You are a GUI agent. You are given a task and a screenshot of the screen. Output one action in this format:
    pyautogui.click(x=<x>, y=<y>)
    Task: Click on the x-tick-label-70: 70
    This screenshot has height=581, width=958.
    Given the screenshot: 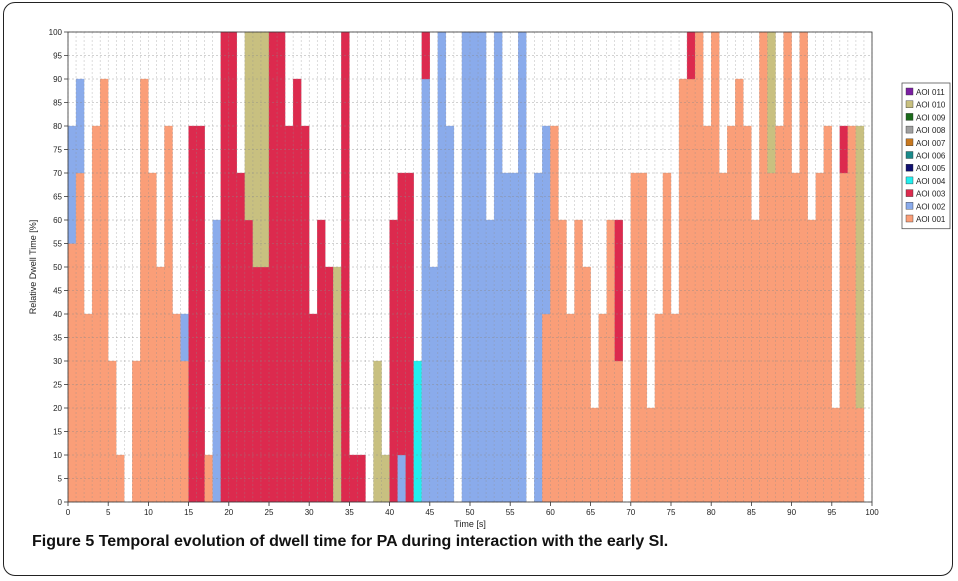 What is the action you would take?
    pyautogui.click(x=630, y=512)
    